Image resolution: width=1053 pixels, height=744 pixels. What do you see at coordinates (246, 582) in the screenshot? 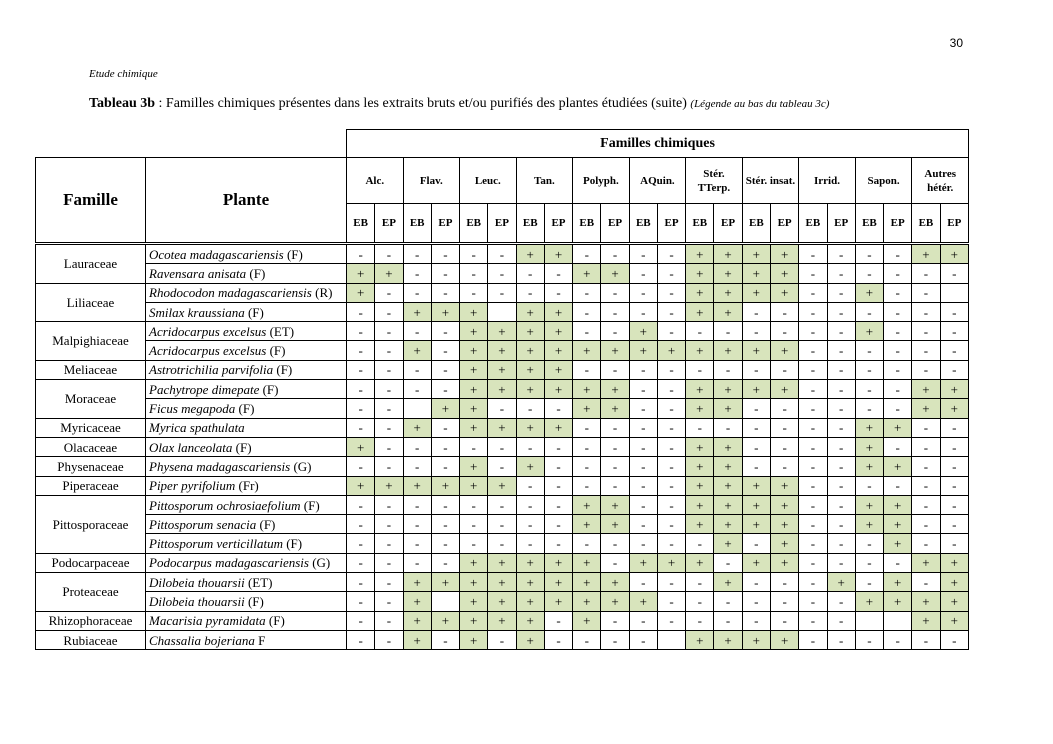
I see `plant-cell: Dilobeia thouarsii (ET)` at bounding box center [246, 582].